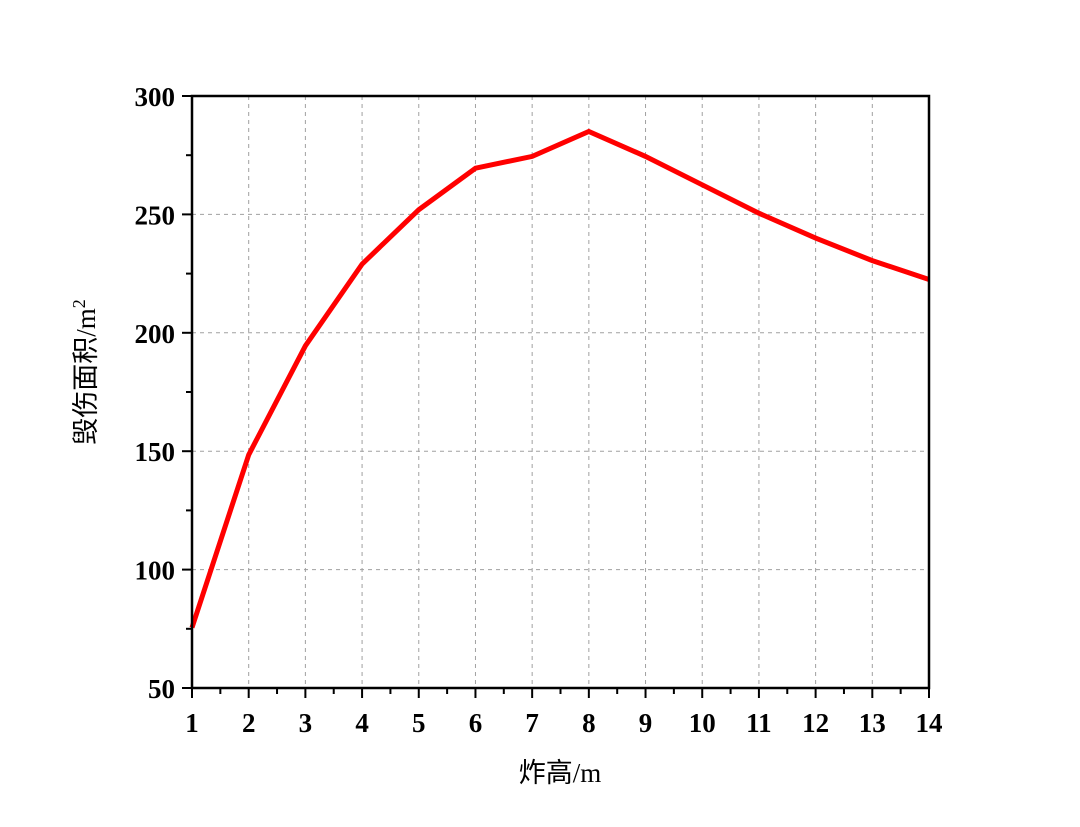  I want to click on y-tick-label: 250, so click(155, 215).